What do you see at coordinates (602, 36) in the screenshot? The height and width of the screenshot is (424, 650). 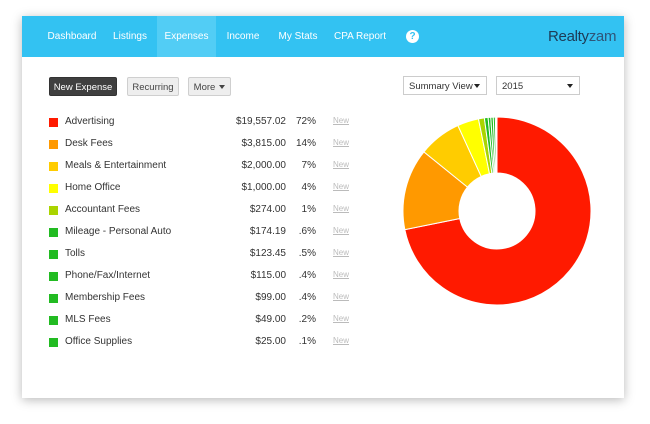 I see `brand-text-part2: zam` at bounding box center [602, 36].